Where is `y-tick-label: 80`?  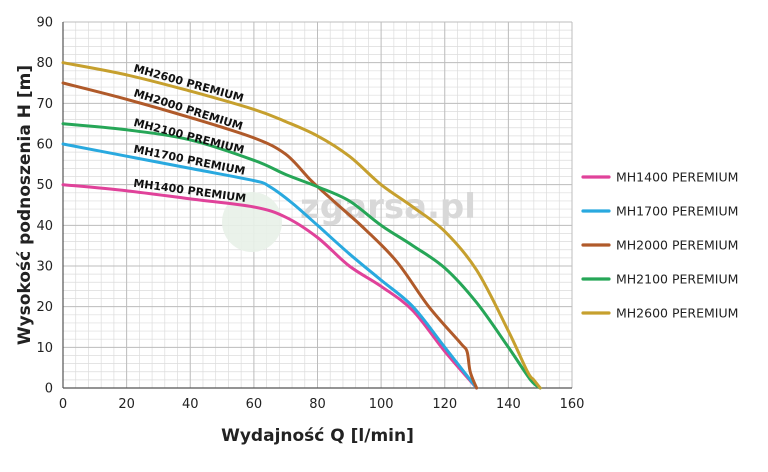
y-tick-label: 80 is located at coordinates (44, 63).